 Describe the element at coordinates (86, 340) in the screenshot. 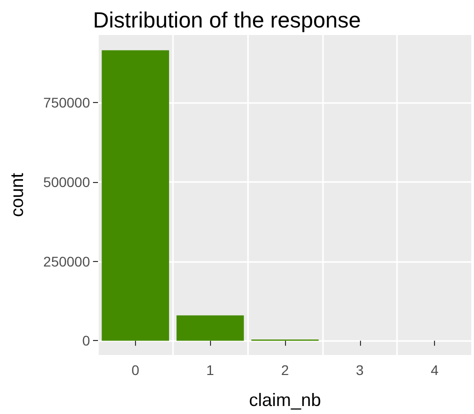

I see `y-tick-label: 0` at that location.